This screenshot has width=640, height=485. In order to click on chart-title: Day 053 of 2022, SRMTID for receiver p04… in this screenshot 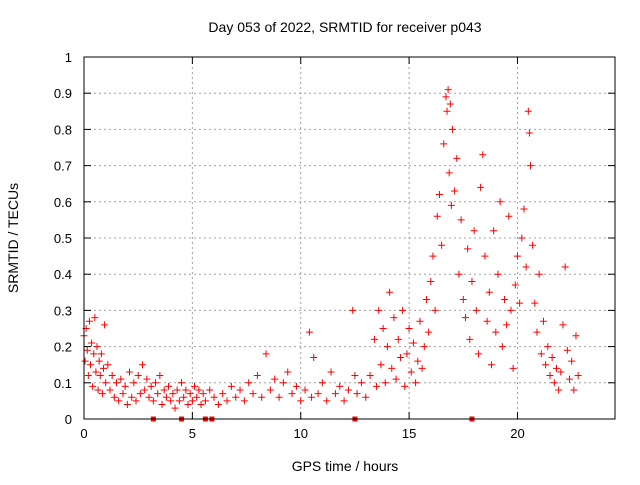, I will do `click(344, 27)`.